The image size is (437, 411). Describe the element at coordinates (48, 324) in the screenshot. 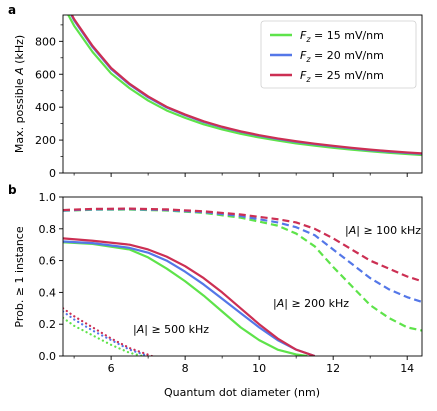

I see `b-y-tick-label: 0.2` at that location.